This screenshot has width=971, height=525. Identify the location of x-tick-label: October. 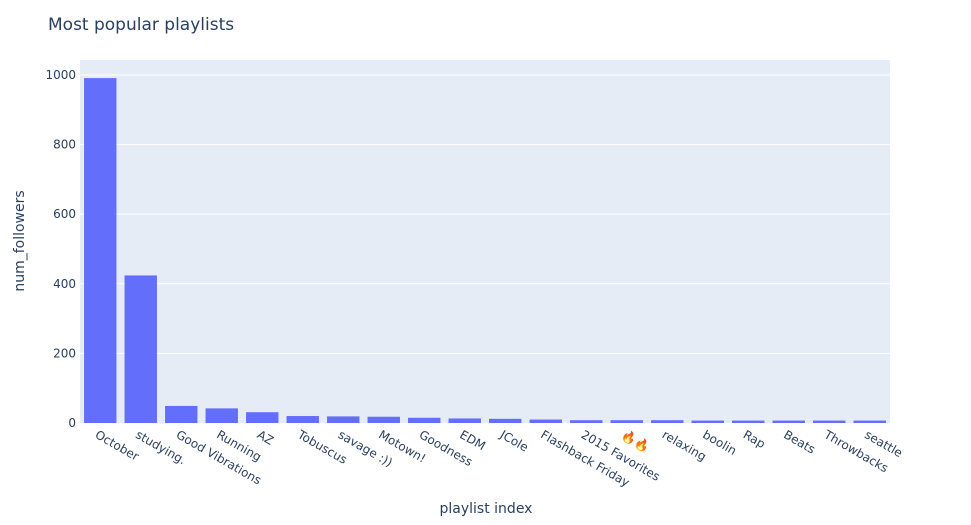
(117, 445).